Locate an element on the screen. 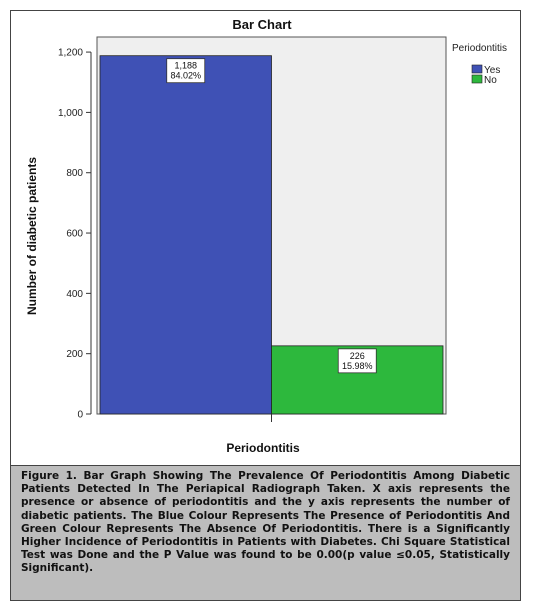  legend-title: Periodontitis is located at coordinates (479, 48).